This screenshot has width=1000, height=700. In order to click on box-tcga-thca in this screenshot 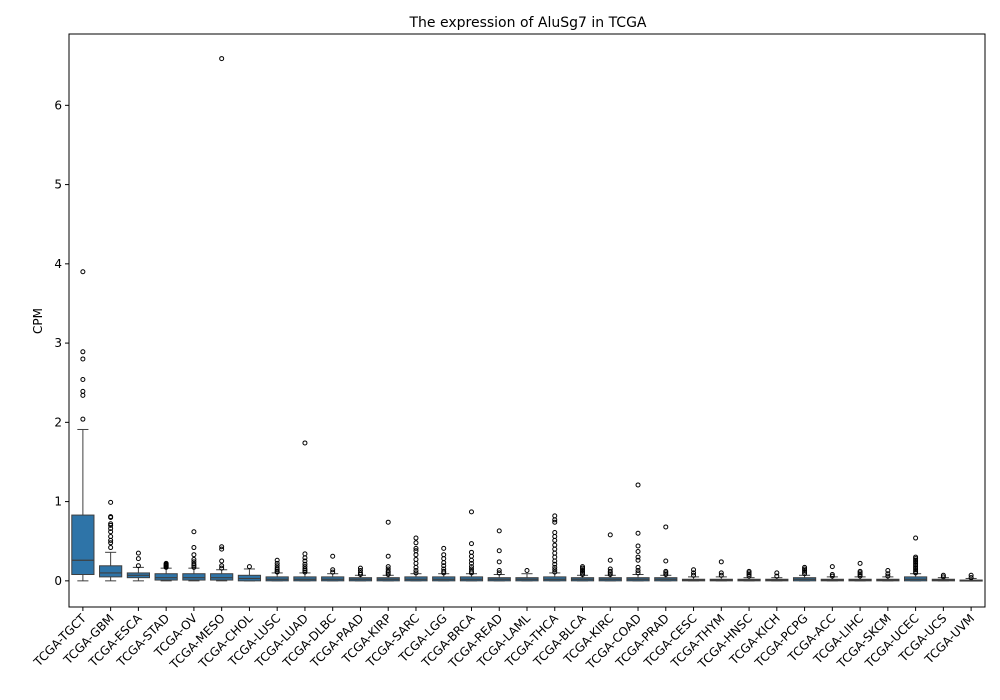, I will do `click(555, 547)`.